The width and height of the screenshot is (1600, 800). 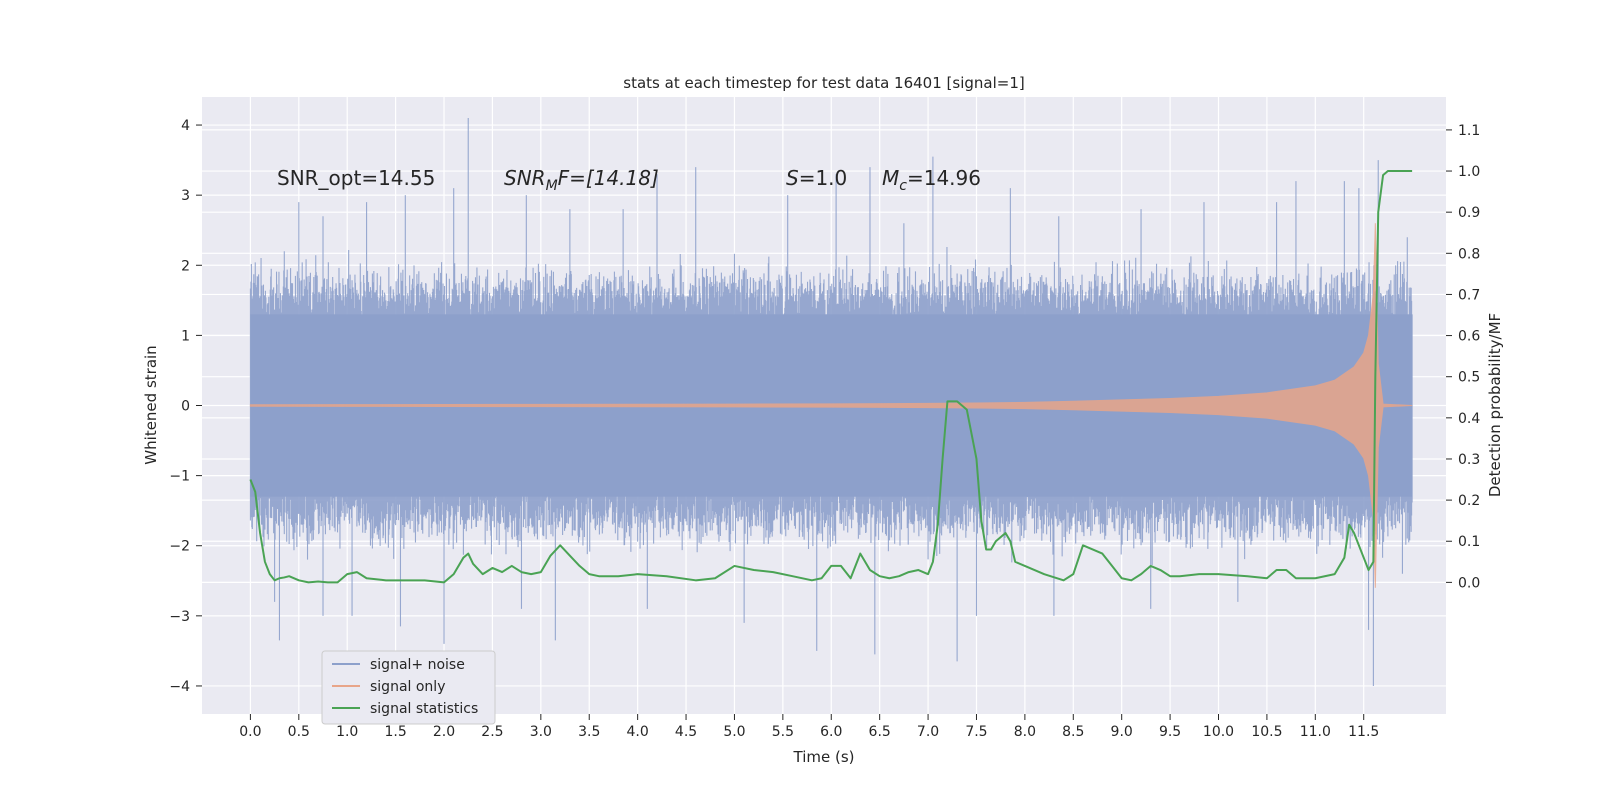 I want to click on annotation-mc-subscript: c, so click(x=903, y=186).